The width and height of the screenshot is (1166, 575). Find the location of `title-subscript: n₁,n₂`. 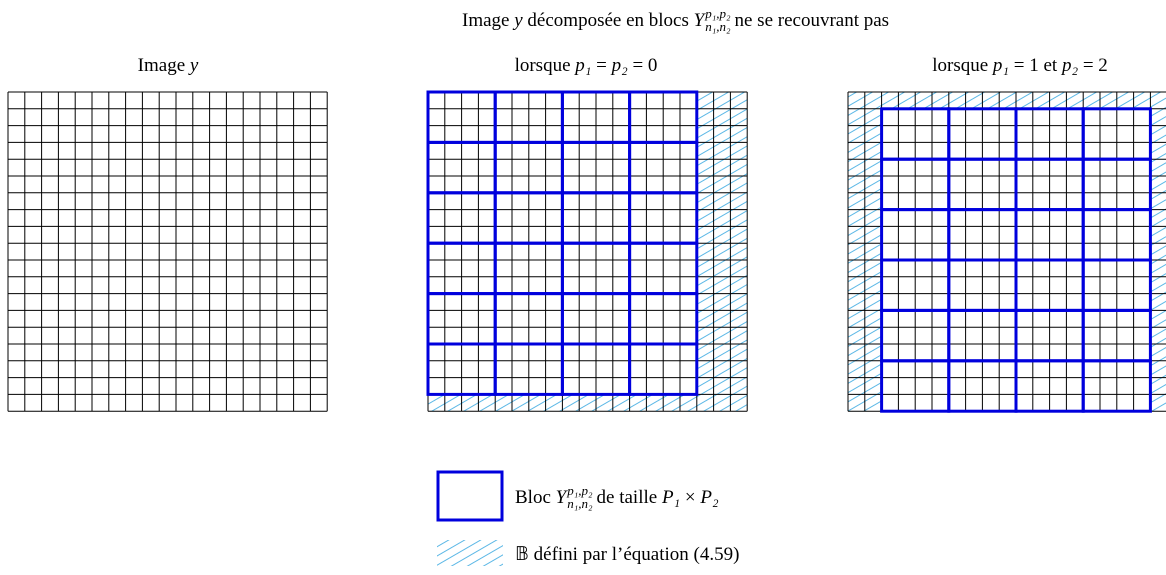

title-subscript: n₁,n₂ is located at coordinates (718, 26).